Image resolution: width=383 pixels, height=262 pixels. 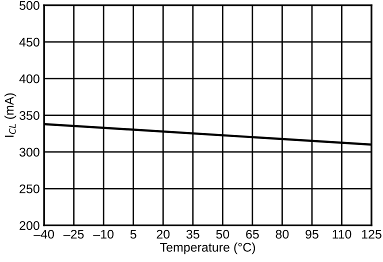 I want to click on x-tick-label: 35, so click(x=193, y=234).